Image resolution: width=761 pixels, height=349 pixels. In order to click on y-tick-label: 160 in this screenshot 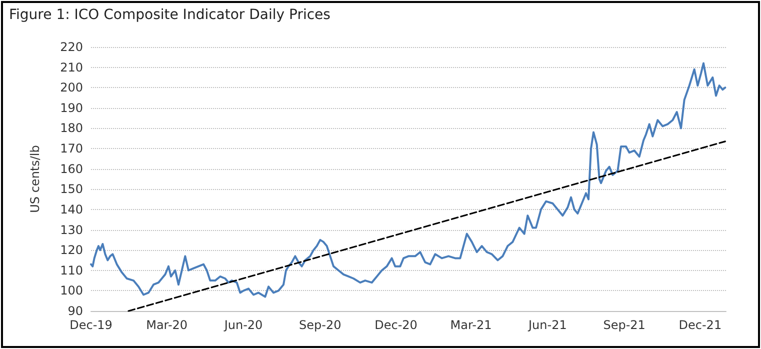, I will do `click(71, 169)`.